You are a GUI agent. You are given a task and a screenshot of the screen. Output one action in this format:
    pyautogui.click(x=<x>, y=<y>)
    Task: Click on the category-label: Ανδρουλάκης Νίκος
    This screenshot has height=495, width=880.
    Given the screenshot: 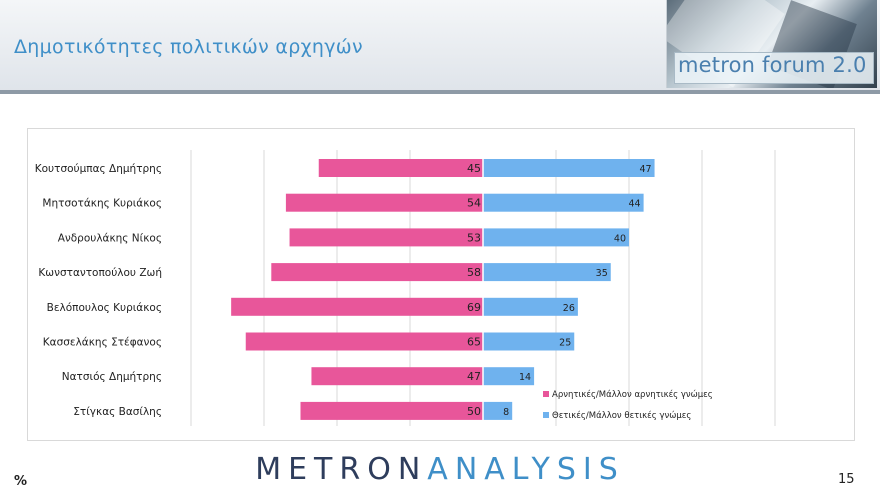 What is the action you would take?
    pyautogui.click(x=110, y=238)
    